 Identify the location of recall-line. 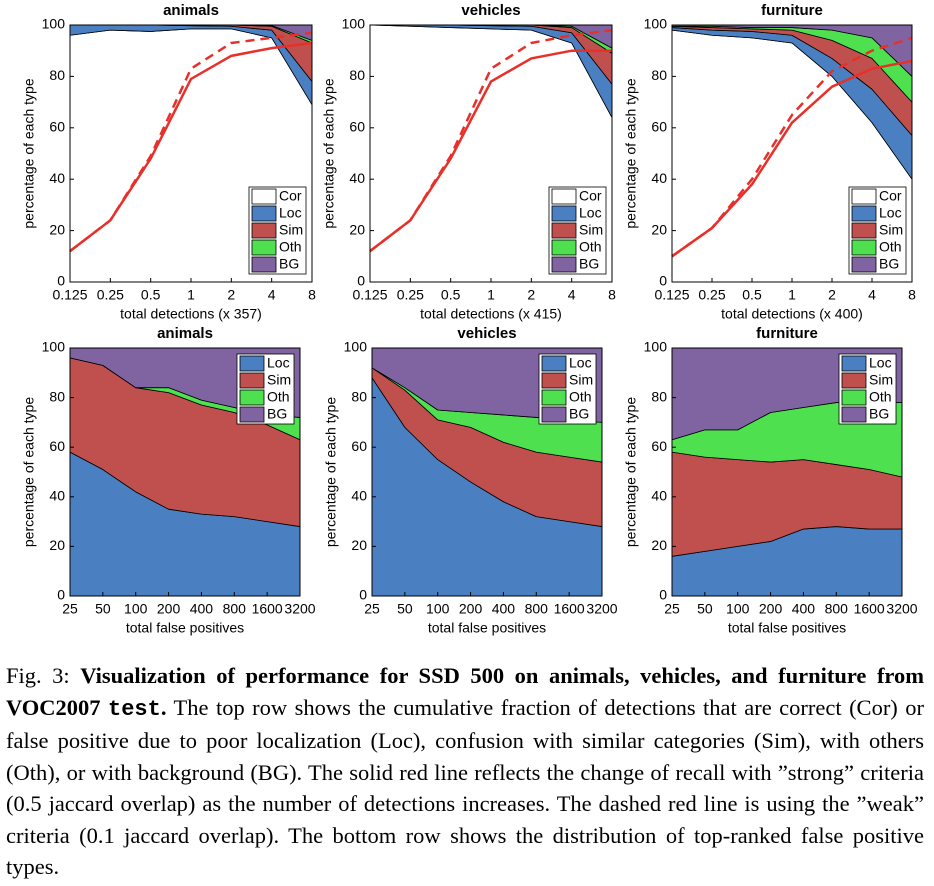
(491, 140).